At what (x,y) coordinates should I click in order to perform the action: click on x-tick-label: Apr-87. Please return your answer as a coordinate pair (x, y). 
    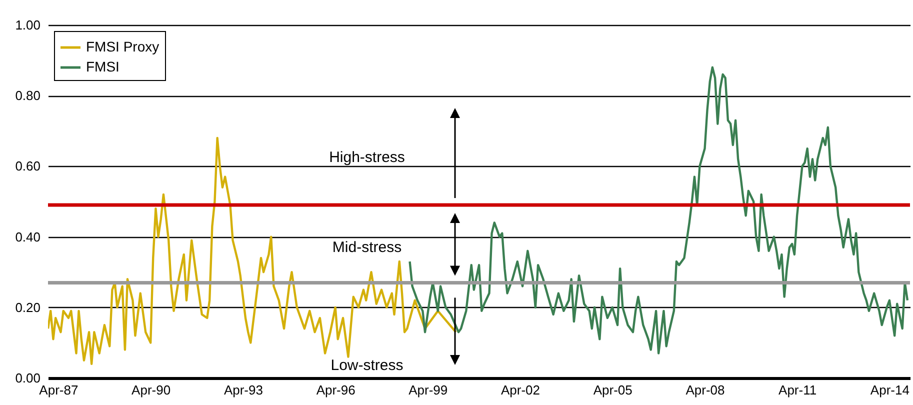
    Looking at the image, I should click on (58, 390).